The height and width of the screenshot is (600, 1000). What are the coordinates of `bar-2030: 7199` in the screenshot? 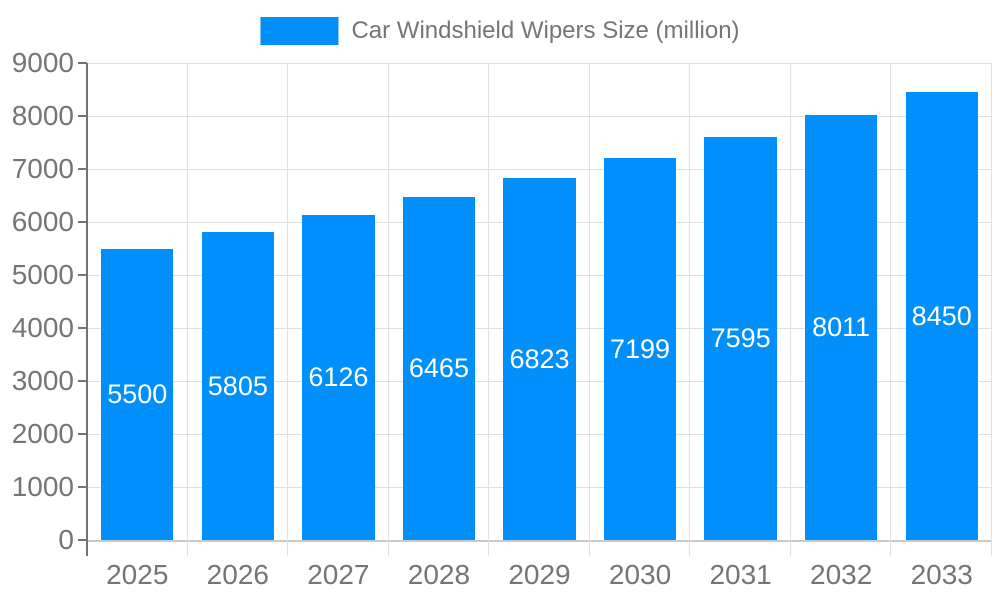 It's located at (640, 349).